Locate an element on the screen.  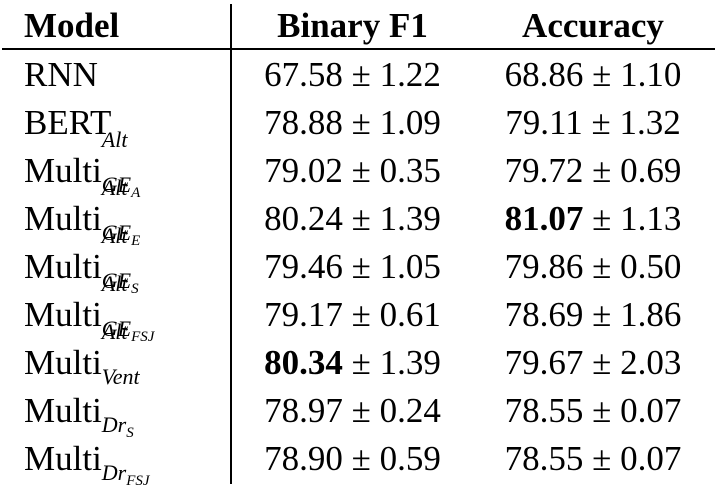
header-binary-f1: Binary F1 is located at coordinates (352, 25).